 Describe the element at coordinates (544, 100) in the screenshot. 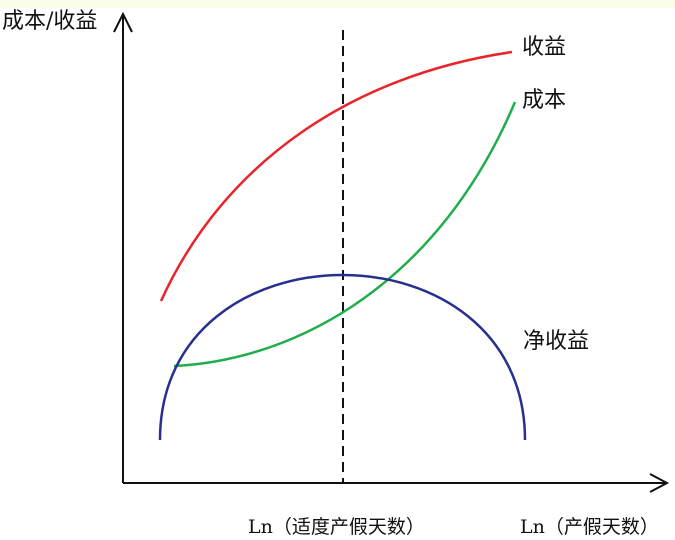

I see `cost-curve-label: 成本` at that location.